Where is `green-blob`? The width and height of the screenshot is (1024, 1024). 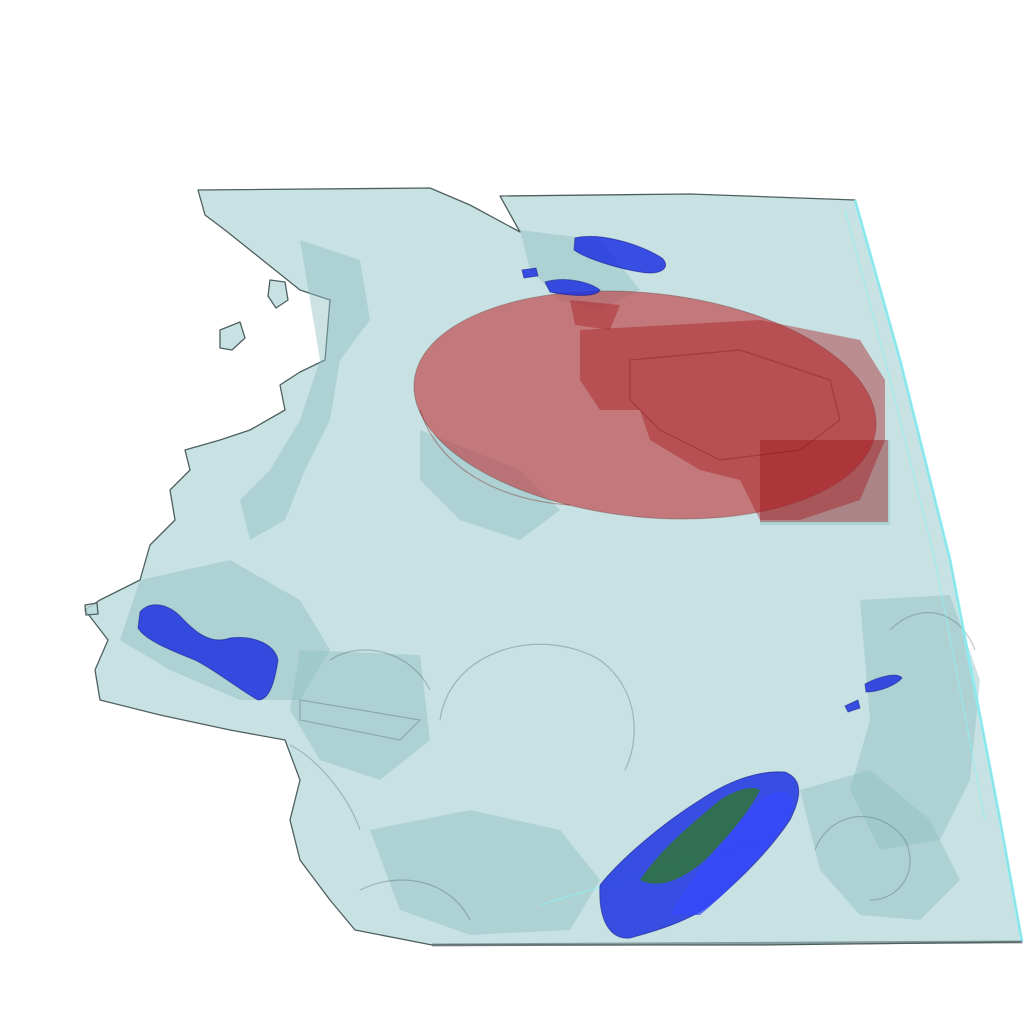
green-blob is located at coordinates (700, 836).